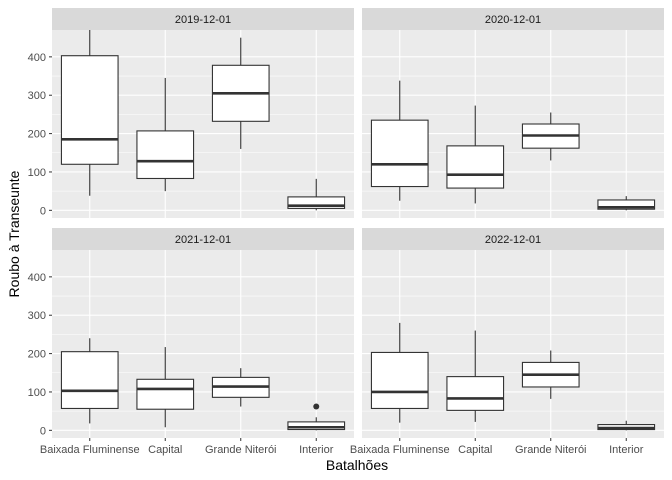 The width and height of the screenshot is (672, 480). I want to click on outlier-point, so click(316, 406).